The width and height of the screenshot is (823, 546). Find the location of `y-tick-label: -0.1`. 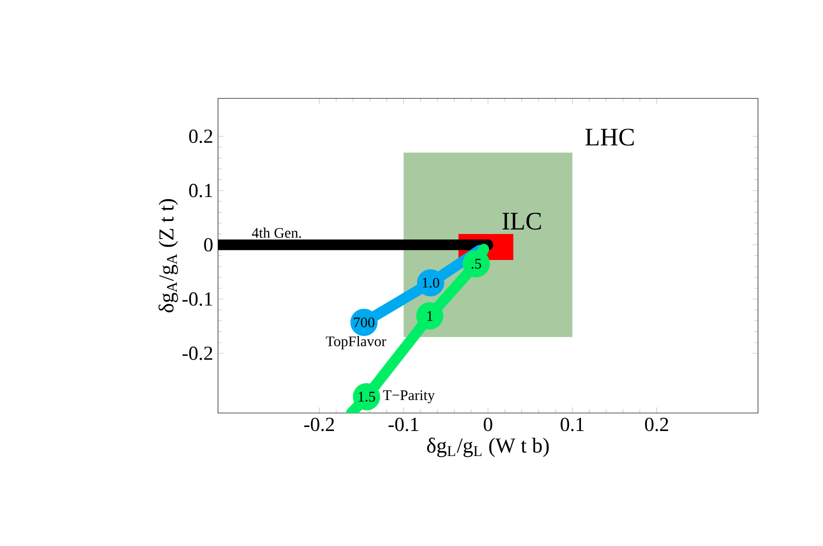

y-tick-label: -0.1 is located at coordinates (197, 299).